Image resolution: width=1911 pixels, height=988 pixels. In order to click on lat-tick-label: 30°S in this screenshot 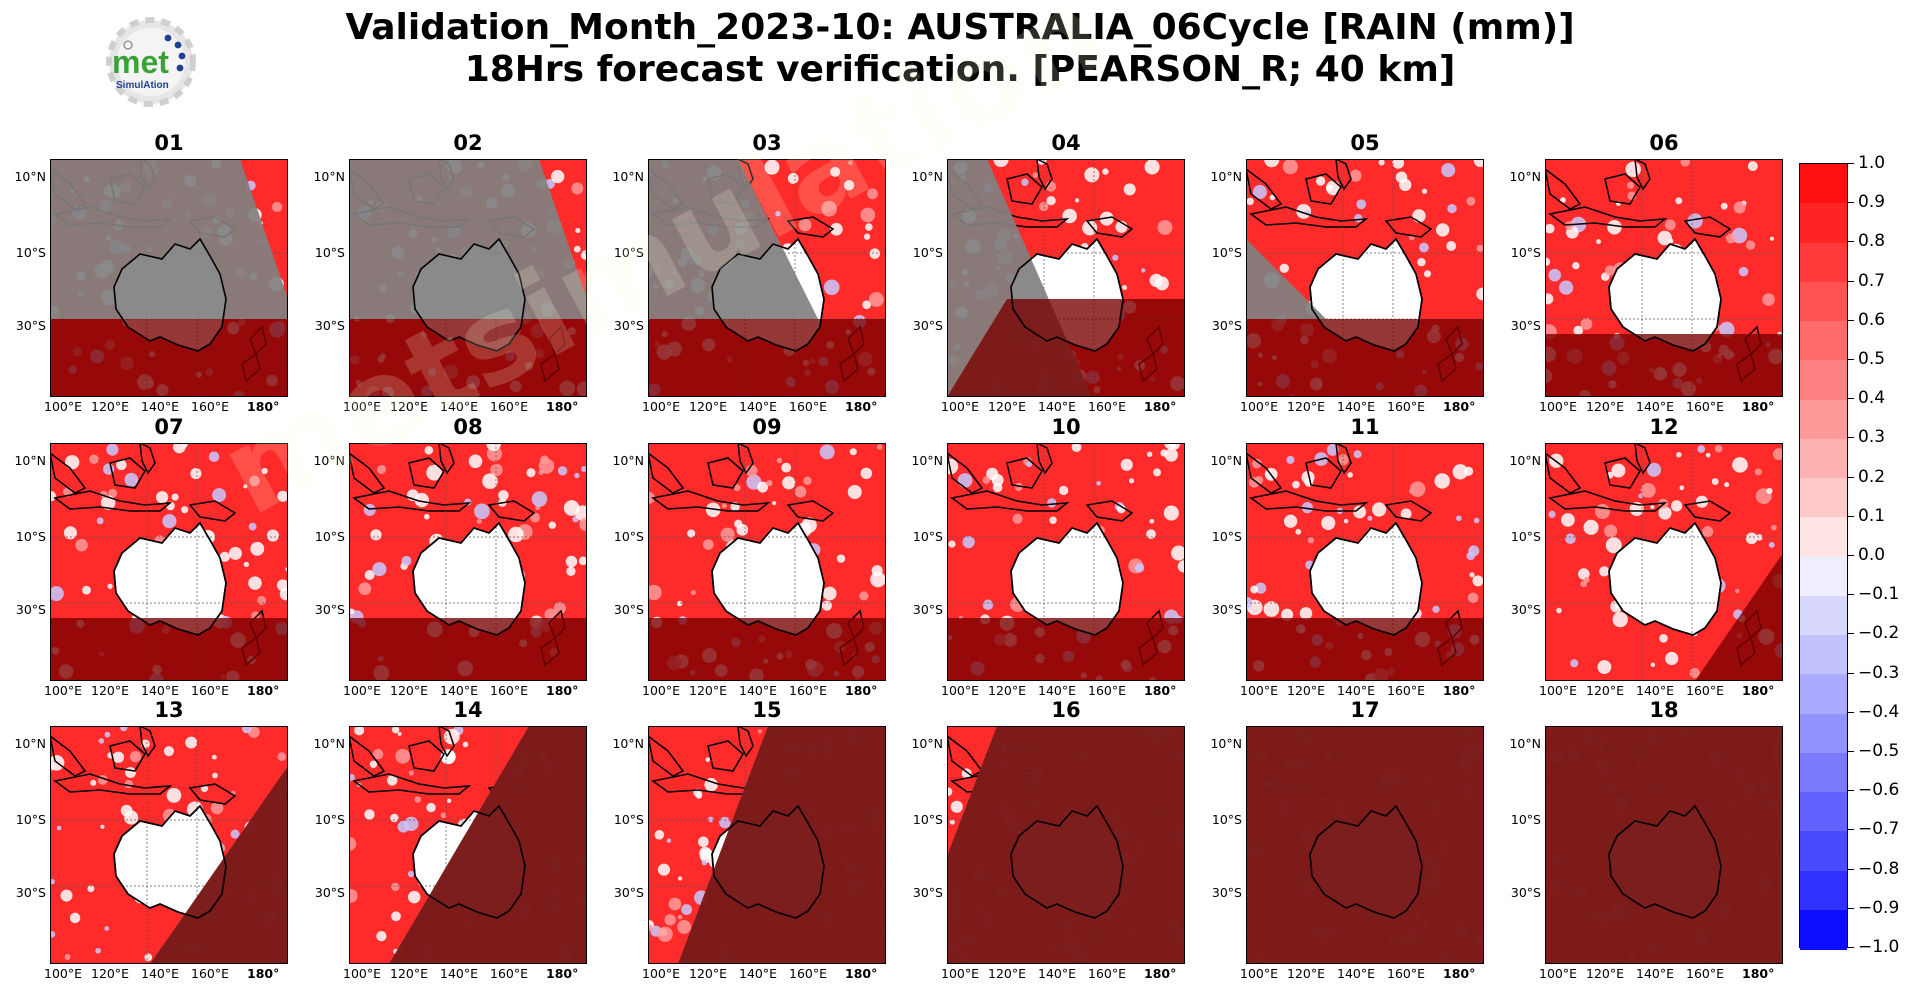, I will do `click(927, 609)`.